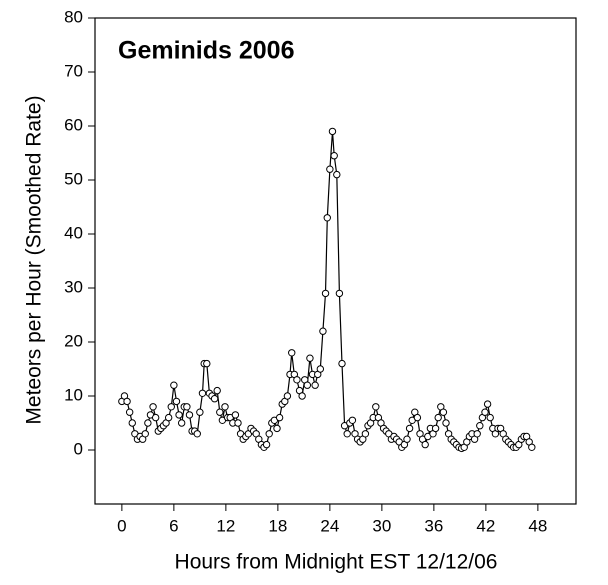  I want to click on x-tick-label: 6, so click(173, 525).